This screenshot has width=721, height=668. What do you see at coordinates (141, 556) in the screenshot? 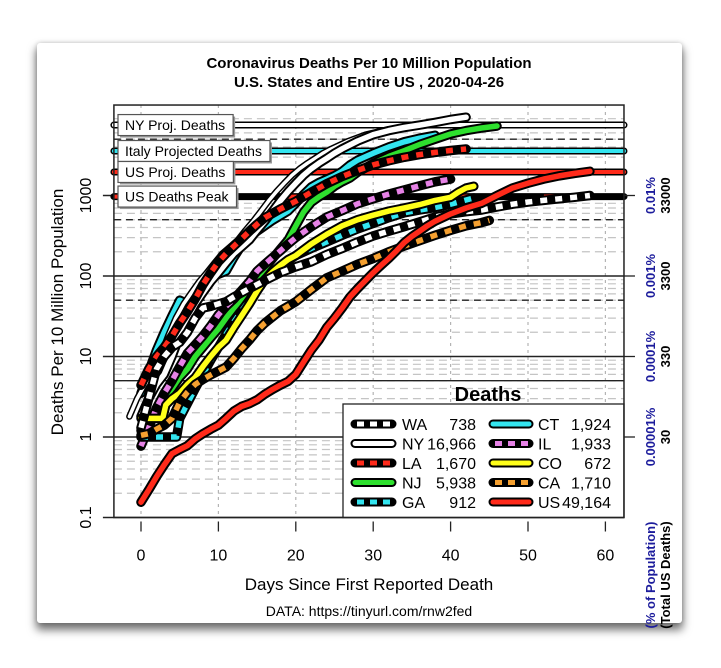
I see `x-tick-label: 0` at bounding box center [141, 556].